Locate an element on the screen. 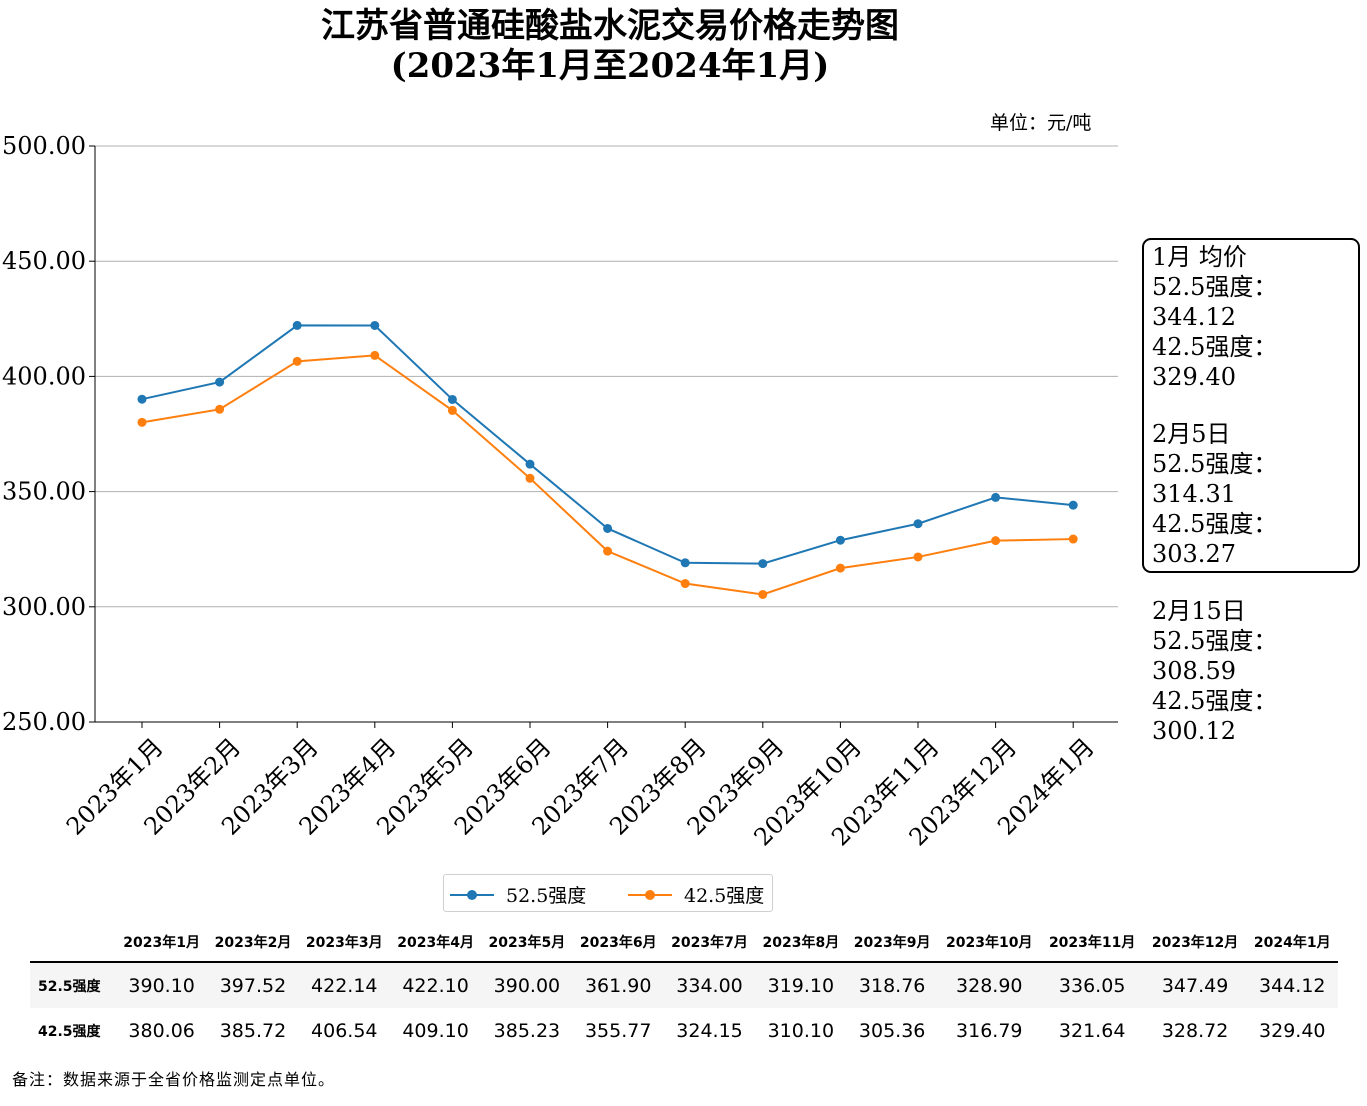 The width and height of the screenshot is (1367, 1106). table-cell: 422.14 is located at coordinates (344, 985).